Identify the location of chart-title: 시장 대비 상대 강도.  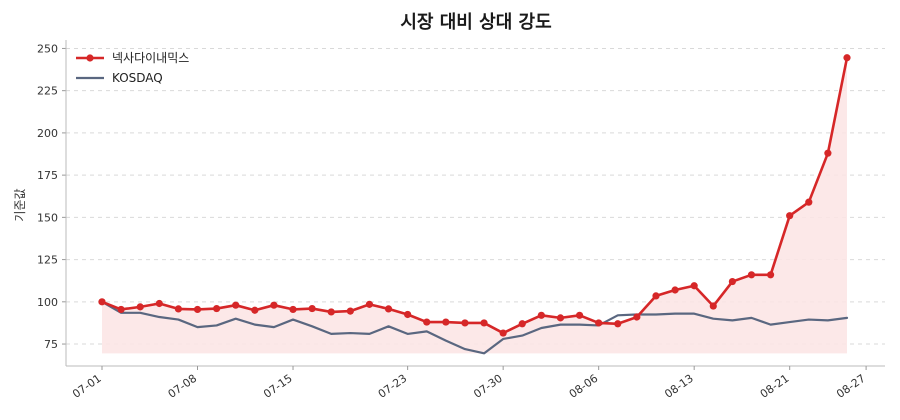
(475, 22).